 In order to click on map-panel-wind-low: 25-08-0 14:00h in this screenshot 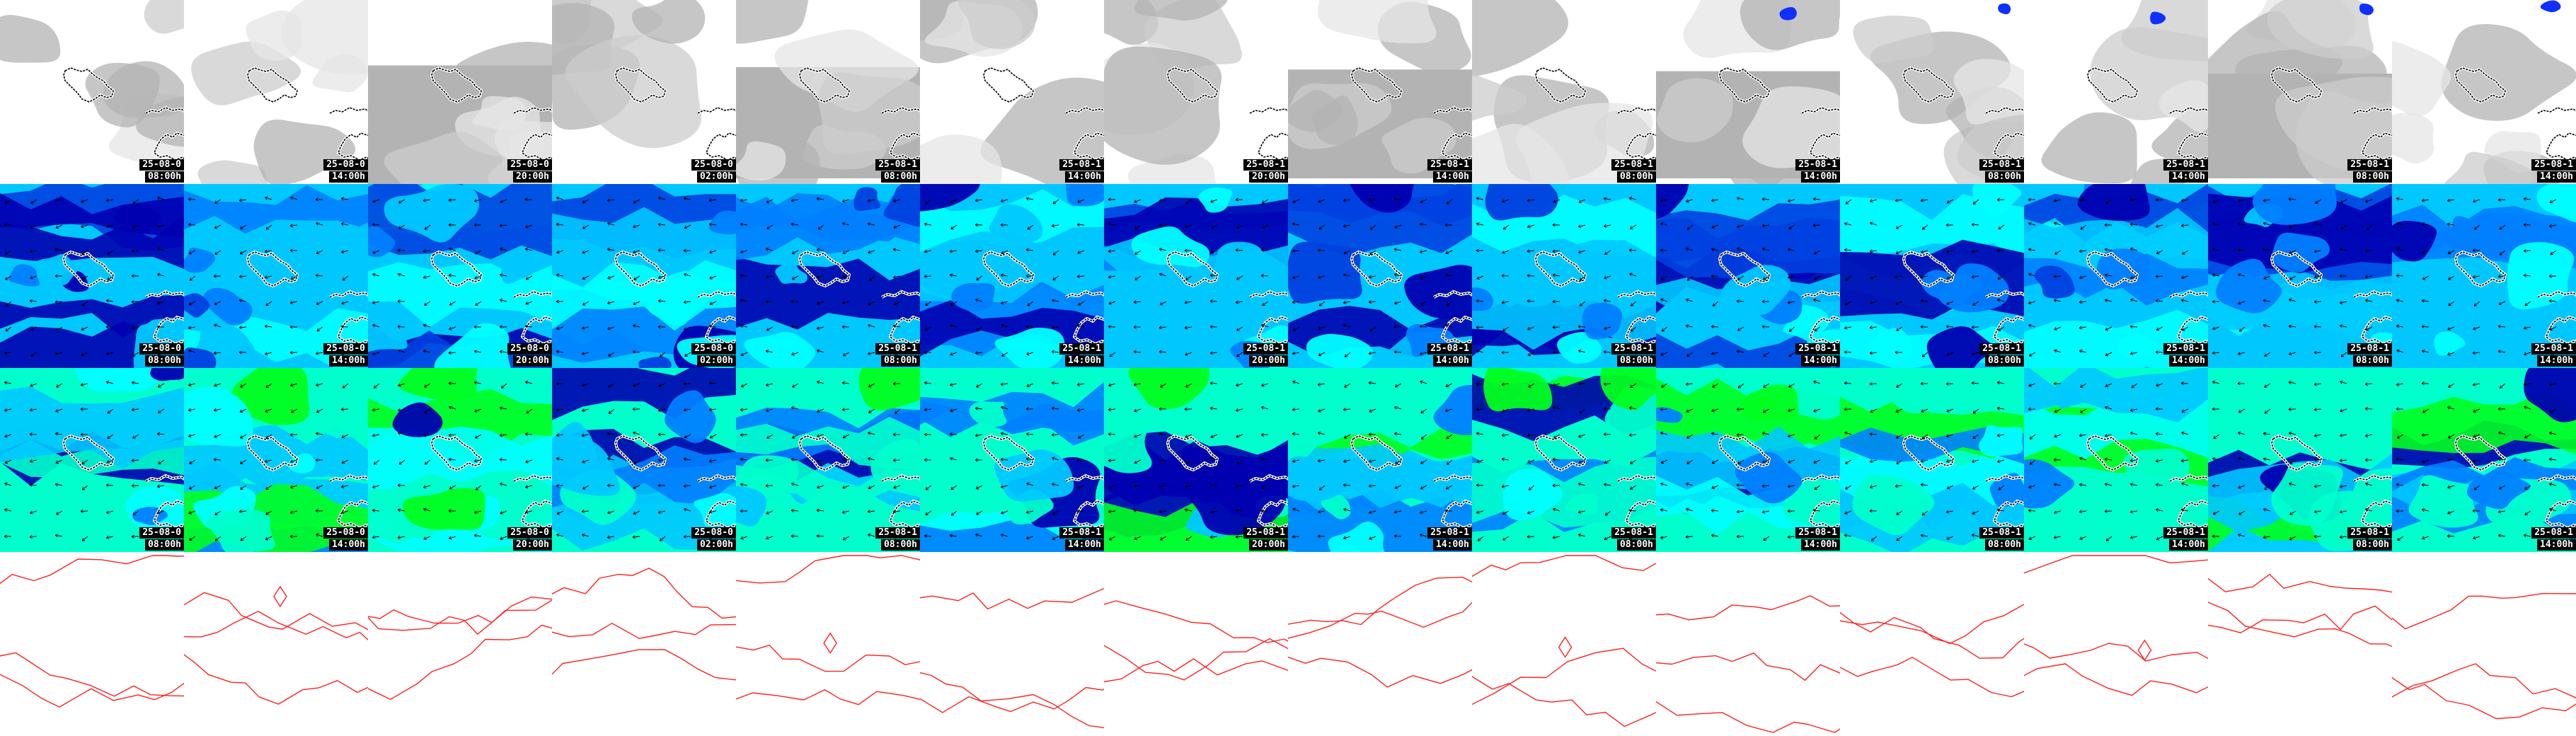, I will do `click(276, 276)`.